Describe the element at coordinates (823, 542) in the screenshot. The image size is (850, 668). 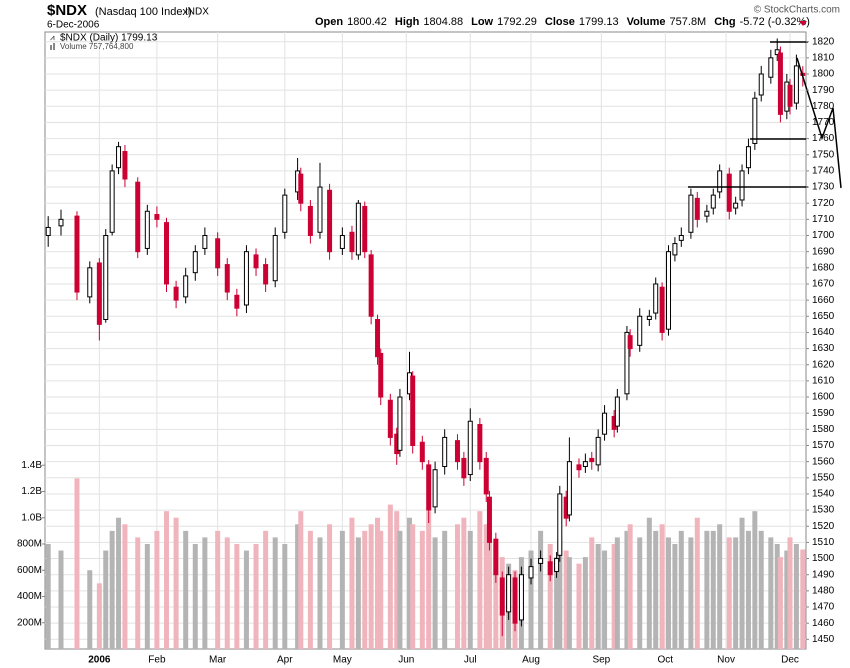
I see `y-tick-label: 1510` at that location.